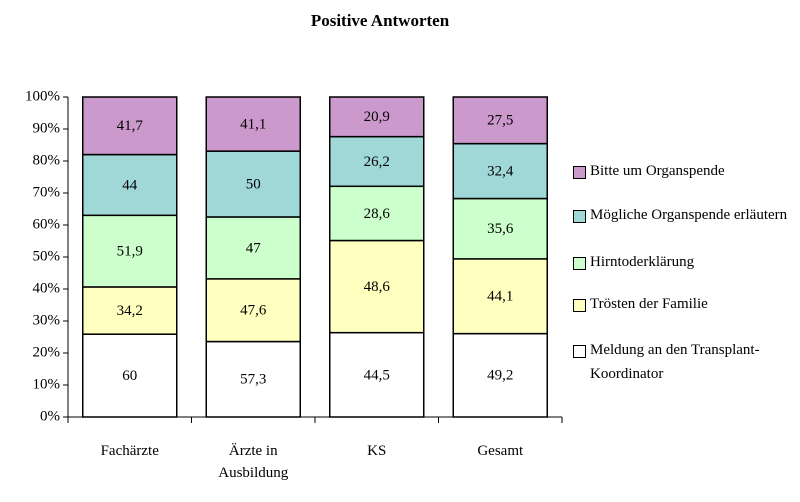  I want to click on data-label: 50, so click(253, 184).